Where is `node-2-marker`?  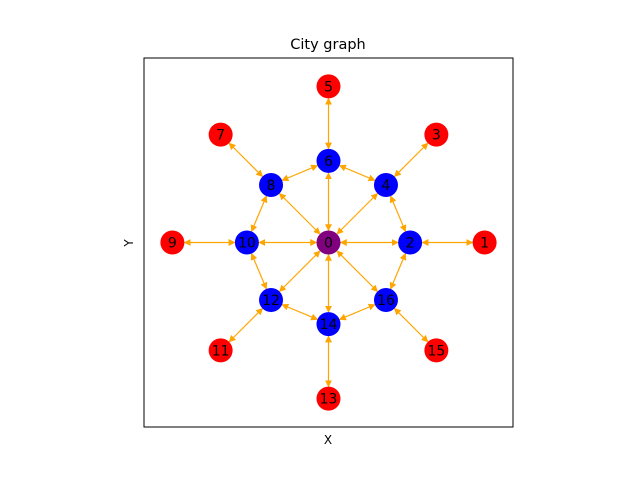 node-2-marker is located at coordinates (410, 242).